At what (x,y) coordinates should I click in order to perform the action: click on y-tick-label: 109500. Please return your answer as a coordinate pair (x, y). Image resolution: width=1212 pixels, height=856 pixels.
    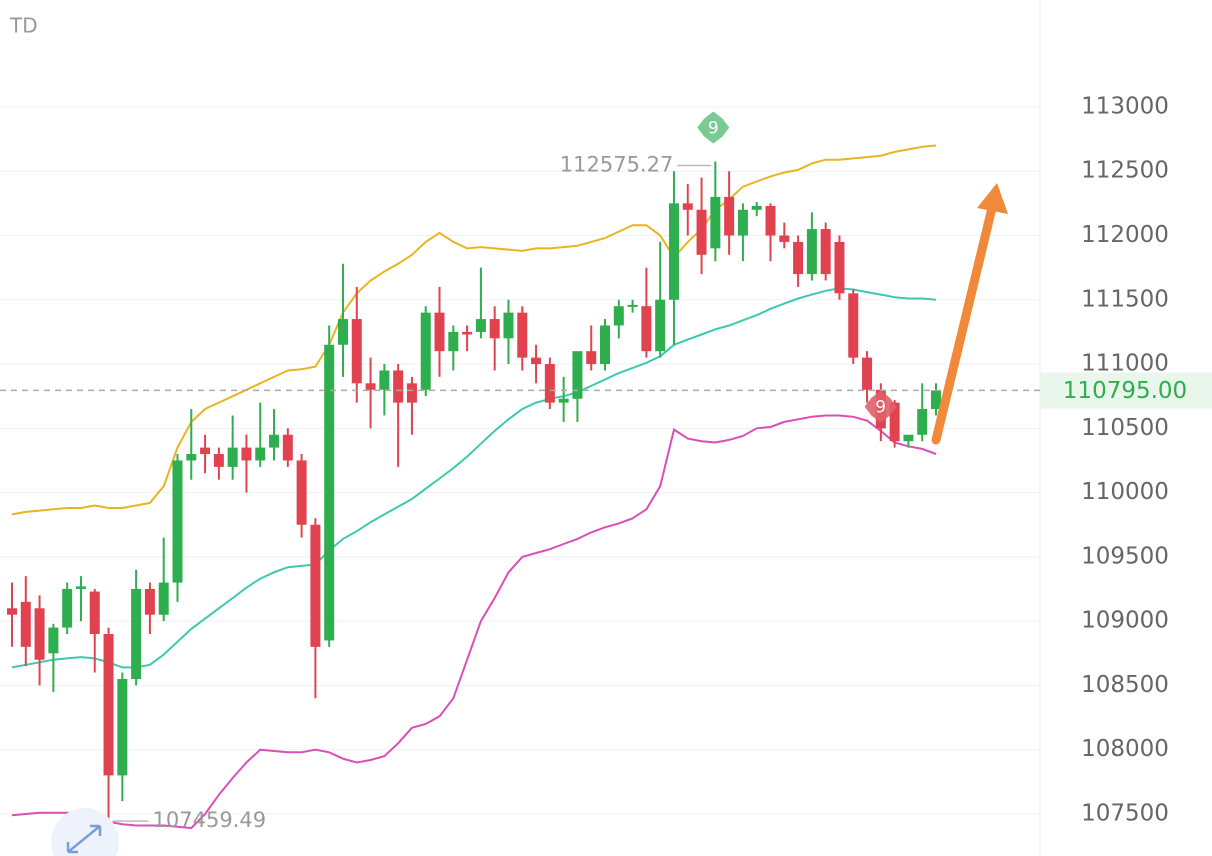
    Looking at the image, I should click on (1125, 556).